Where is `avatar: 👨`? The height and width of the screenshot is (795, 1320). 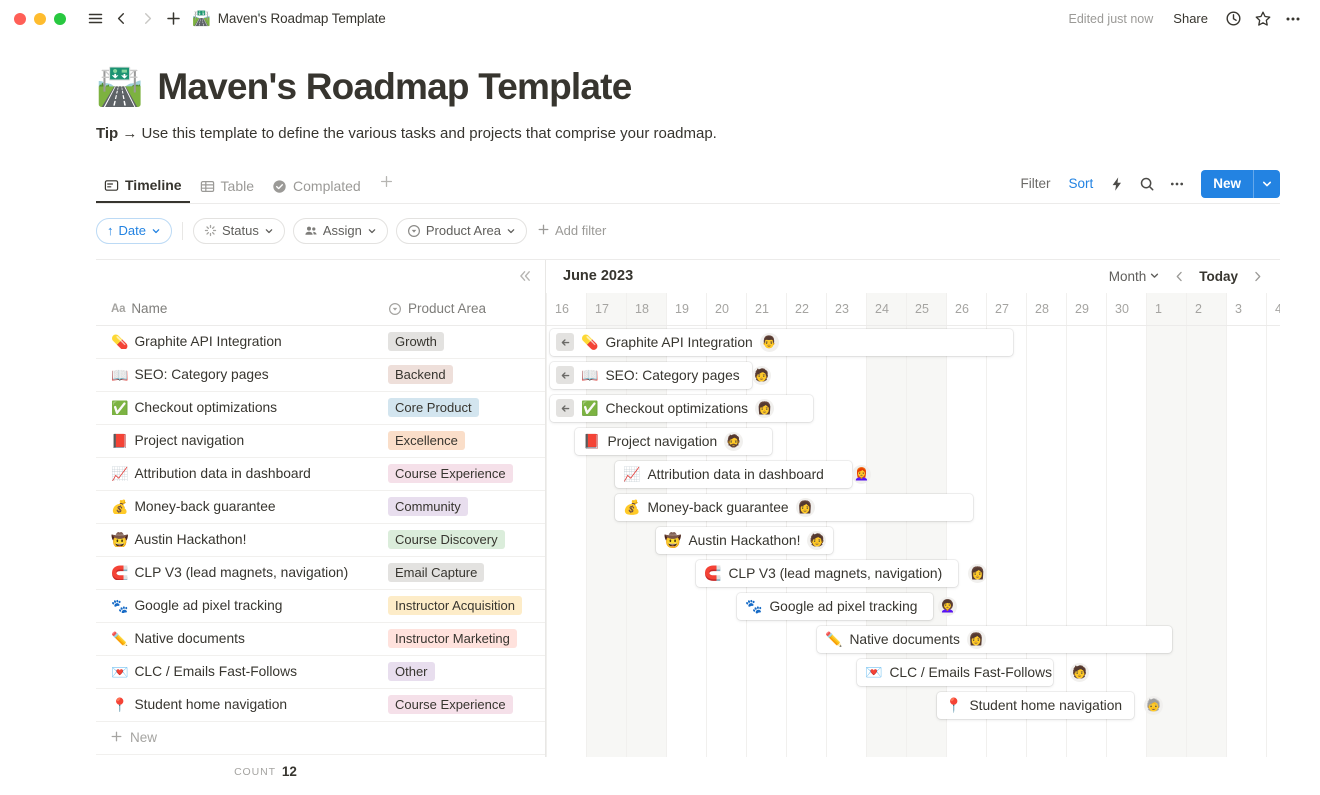
avatar: 👨 is located at coordinates (769, 342).